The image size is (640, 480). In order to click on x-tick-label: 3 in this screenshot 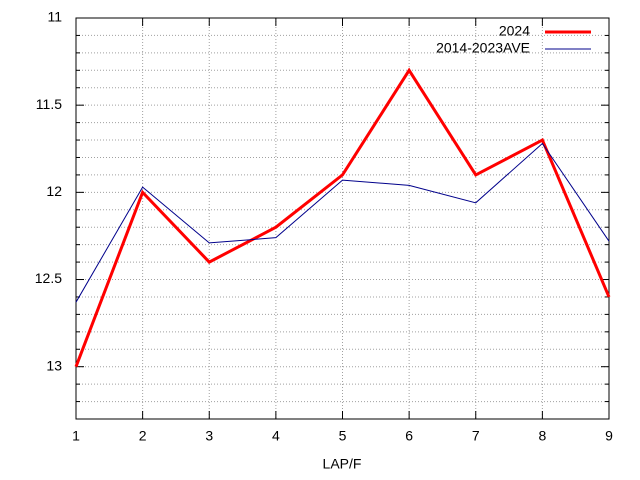, I will do `click(209, 436)`.